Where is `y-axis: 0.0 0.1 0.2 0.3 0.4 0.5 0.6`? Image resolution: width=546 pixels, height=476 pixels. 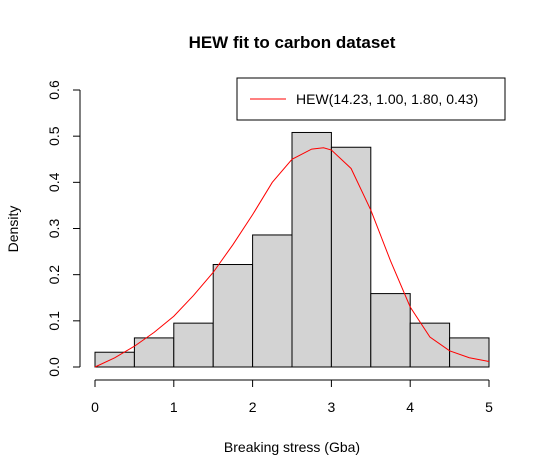 y-axis: 0.0 0.1 0.2 0.3 0.4 0.5 0.6 is located at coordinates (63, 228).